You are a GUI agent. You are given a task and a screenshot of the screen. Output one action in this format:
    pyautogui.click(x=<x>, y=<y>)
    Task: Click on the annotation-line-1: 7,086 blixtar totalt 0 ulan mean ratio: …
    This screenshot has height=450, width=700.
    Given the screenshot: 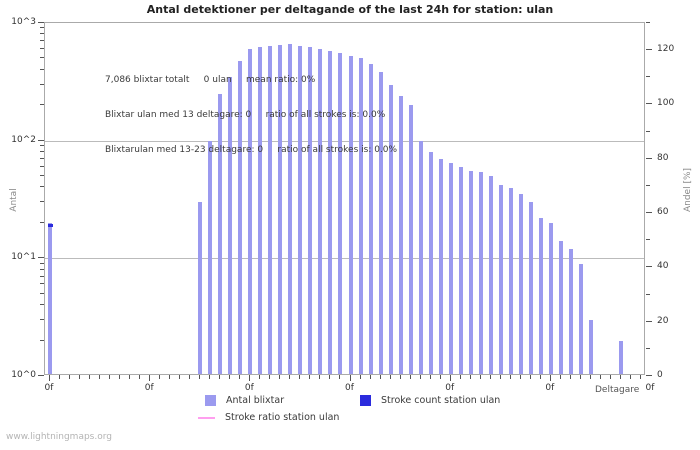 What is the action you would take?
    pyautogui.click(x=210, y=80)
    